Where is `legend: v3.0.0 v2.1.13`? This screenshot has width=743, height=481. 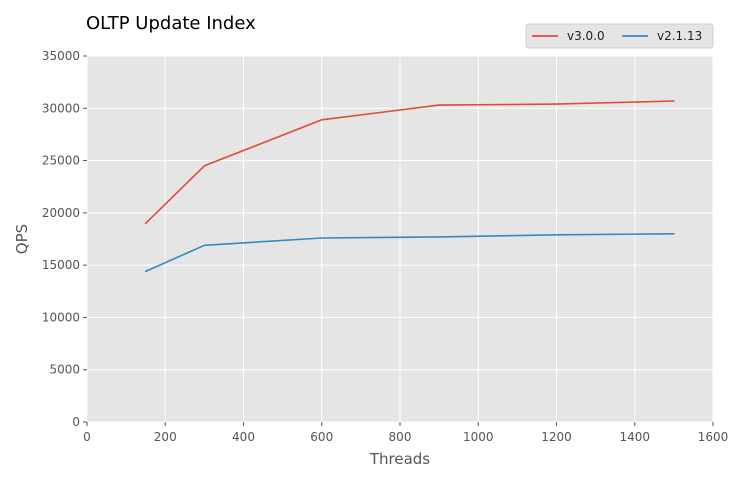
legend: v3.0.0 v2.1.13 is located at coordinates (619, 36).